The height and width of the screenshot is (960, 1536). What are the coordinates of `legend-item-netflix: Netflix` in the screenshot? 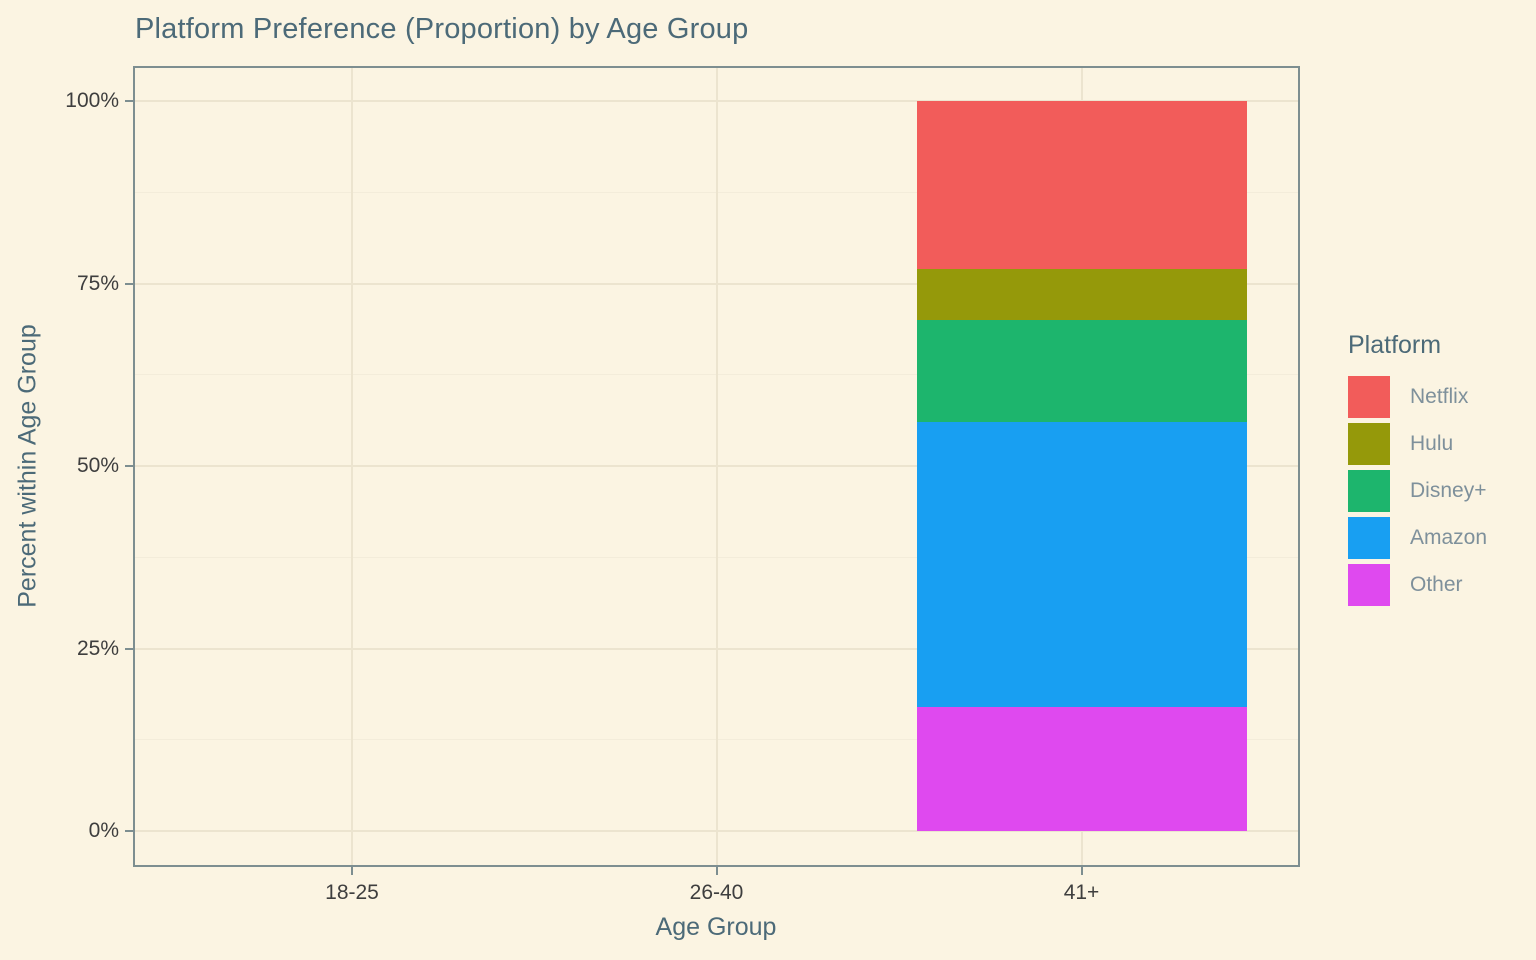 It's located at (1417, 397).